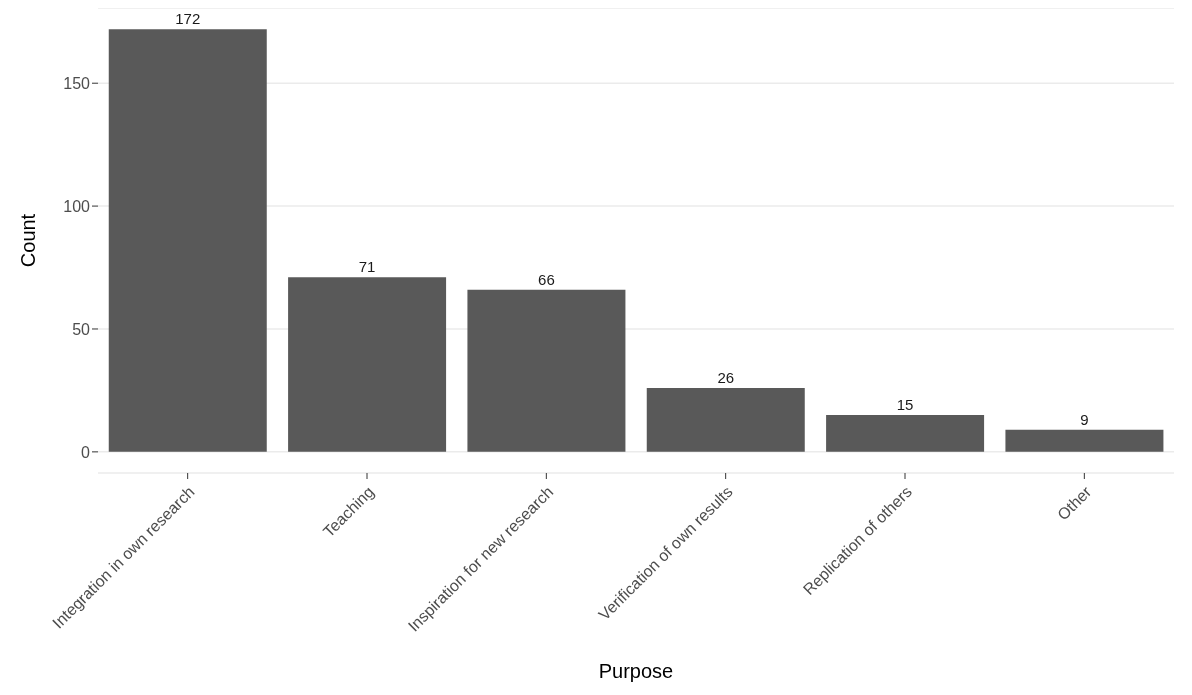  What do you see at coordinates (81, 329) in the screenshot?
I see `y-tick-label: 50` at bounding box center [81, 329].